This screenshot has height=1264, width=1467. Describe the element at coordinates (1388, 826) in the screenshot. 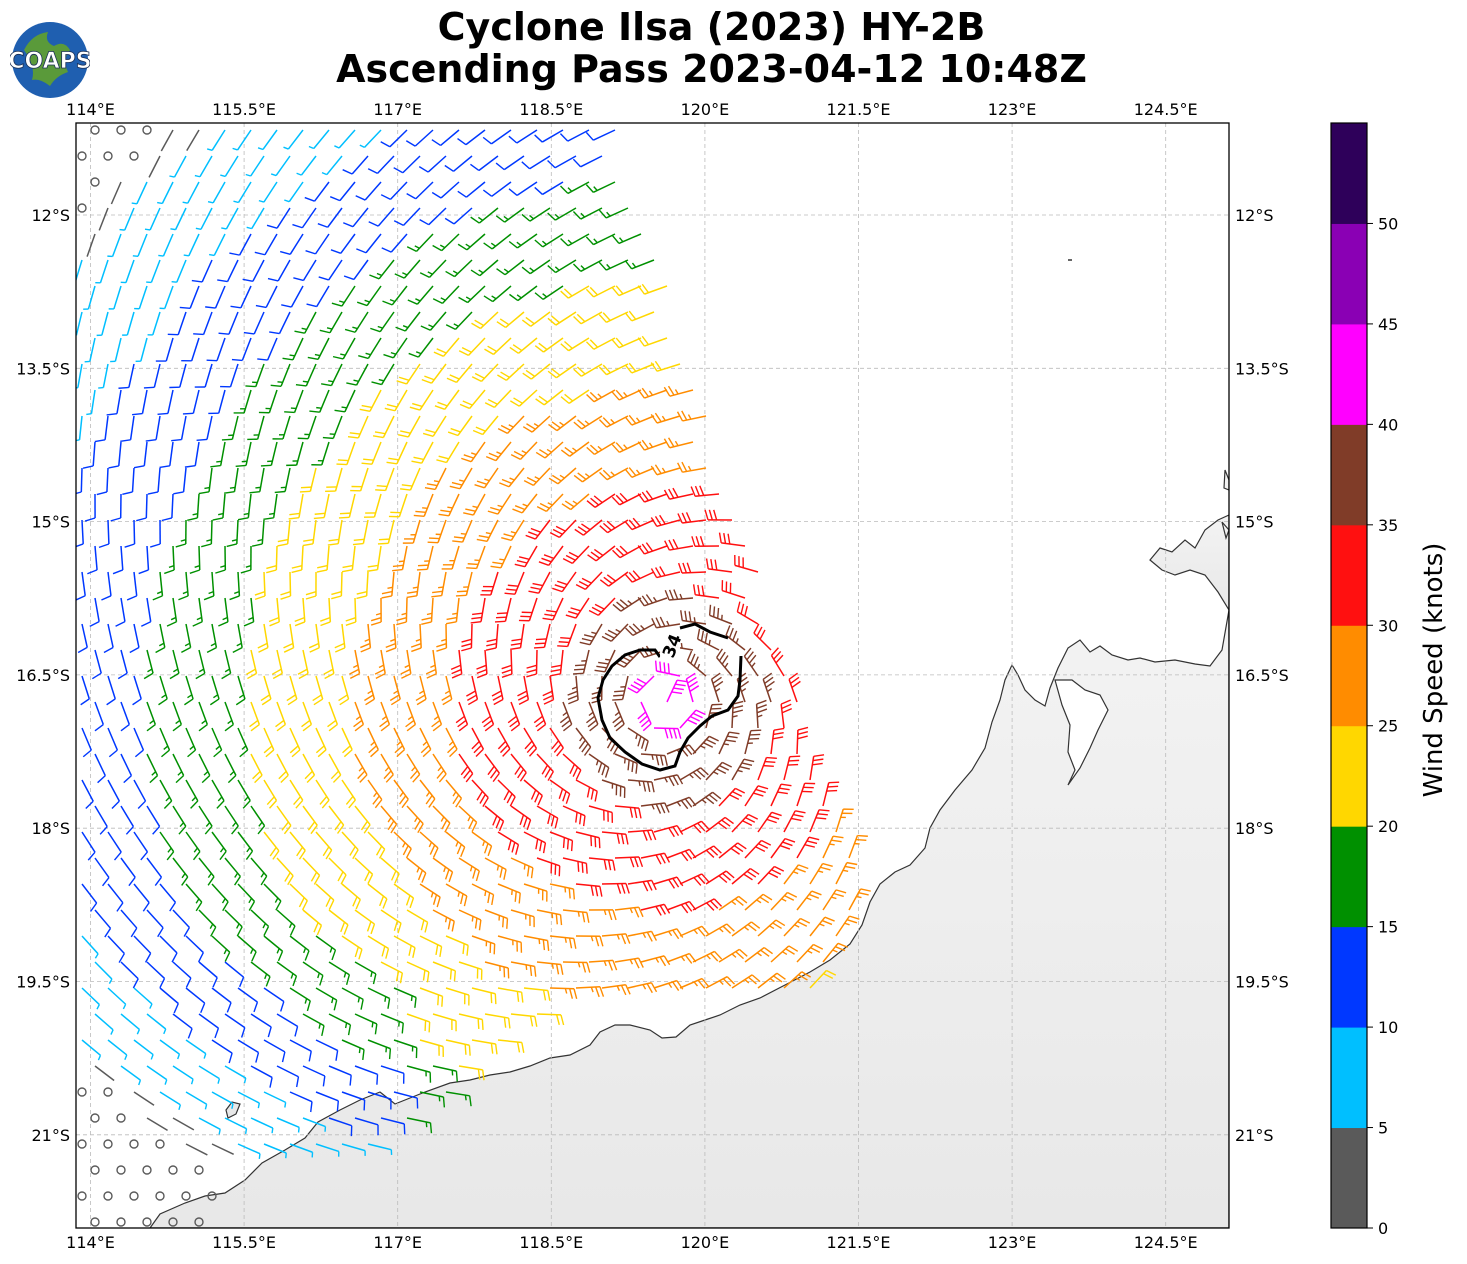

I see `colorbar-tick-label: 20` at that location.